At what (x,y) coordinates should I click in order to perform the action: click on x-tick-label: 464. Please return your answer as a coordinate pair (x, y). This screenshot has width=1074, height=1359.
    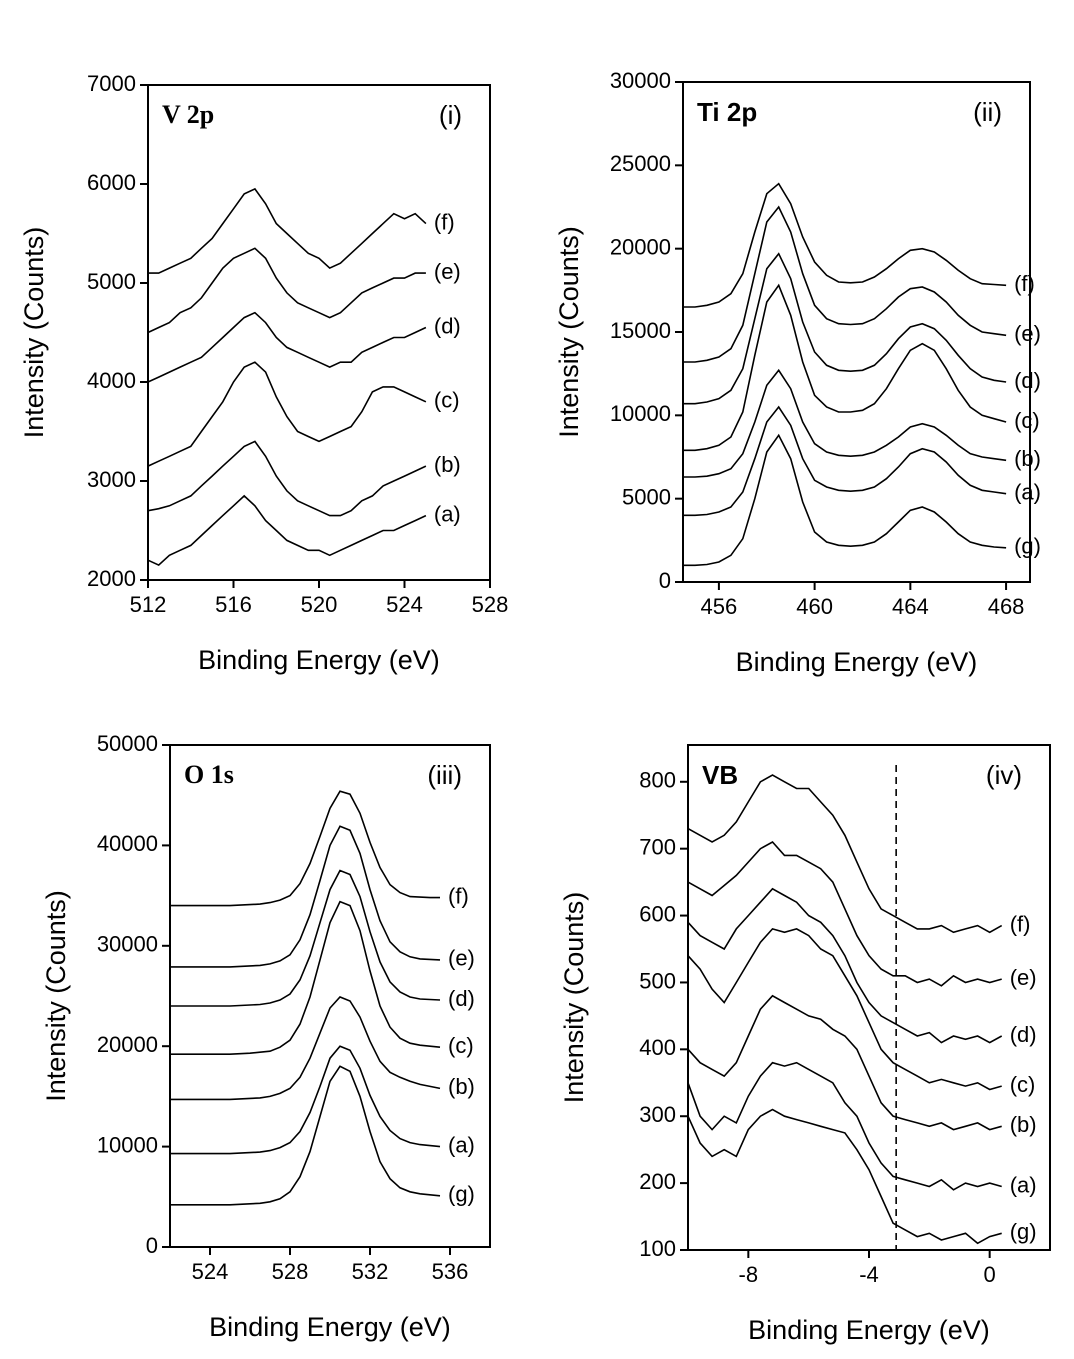
    Looking at the image, I should click on (910, 606).